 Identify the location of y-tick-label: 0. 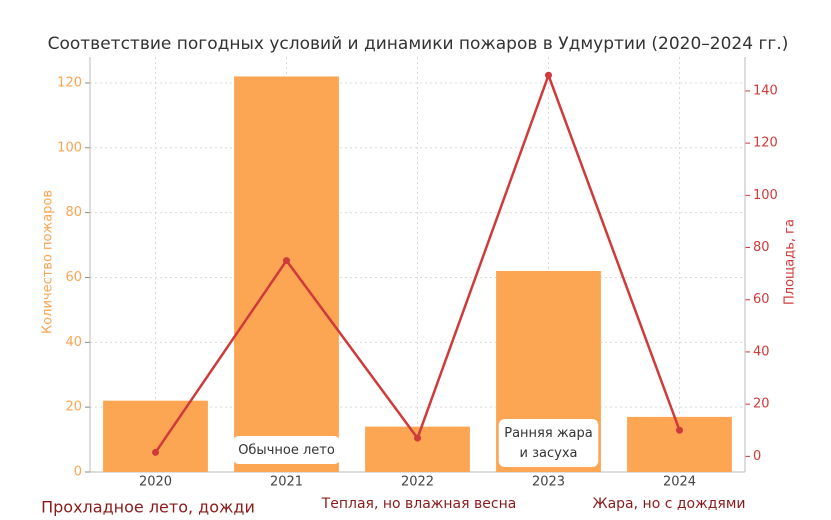
(78, 472).